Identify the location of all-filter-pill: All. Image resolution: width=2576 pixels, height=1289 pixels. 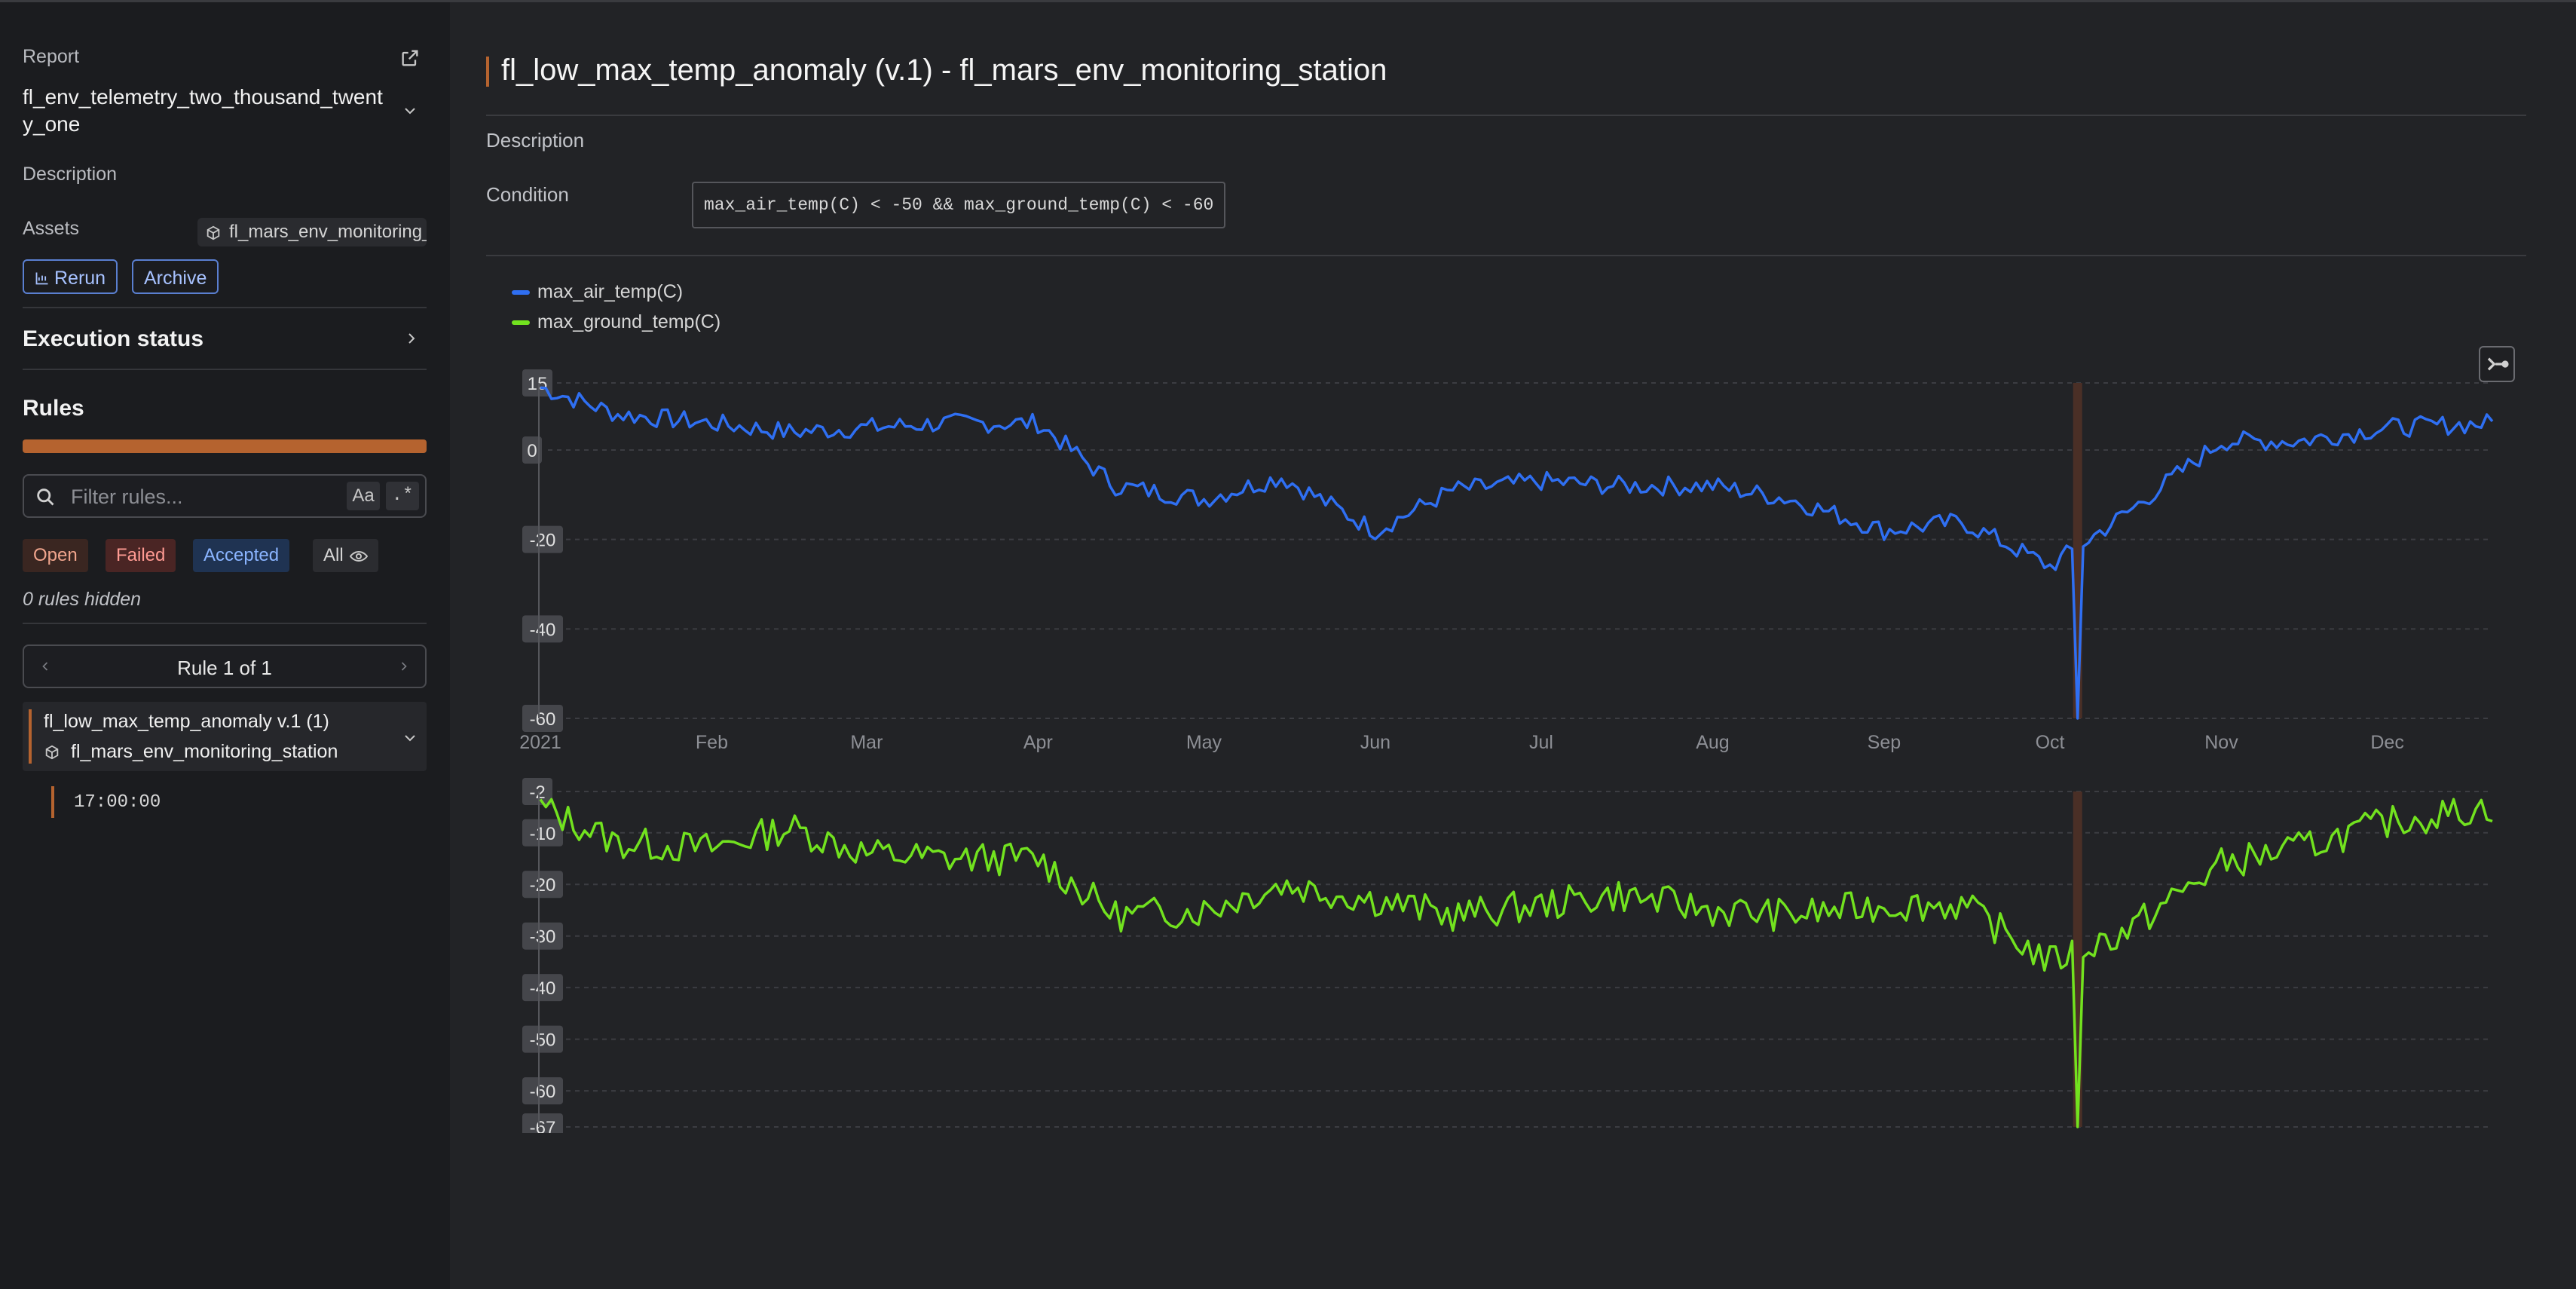
(345, 555).